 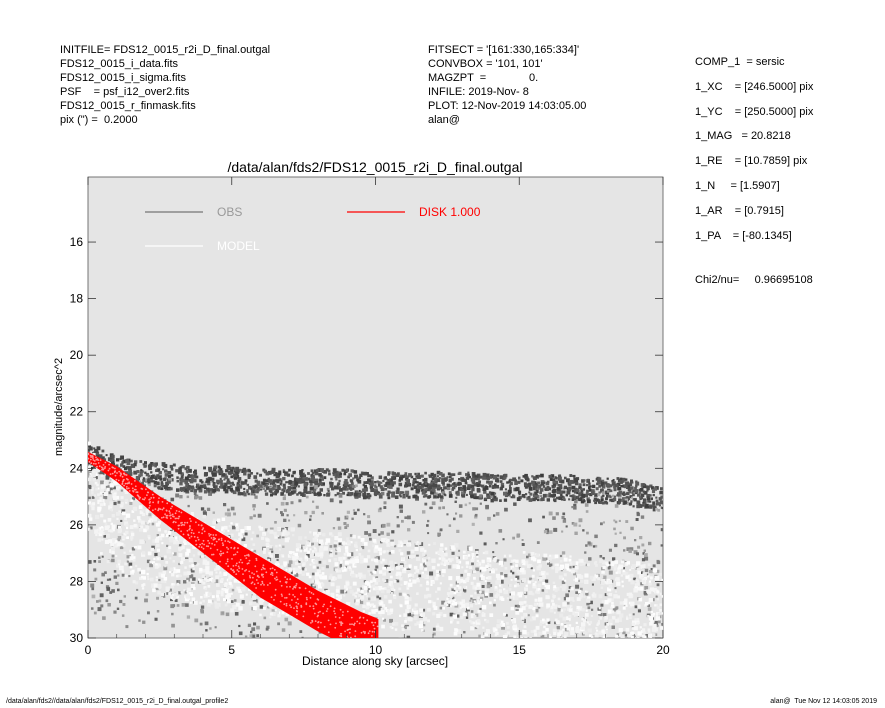 I want to click on header-mid-line: FITSECT = '[161:330,165:334]', so click(x=504, y=50).